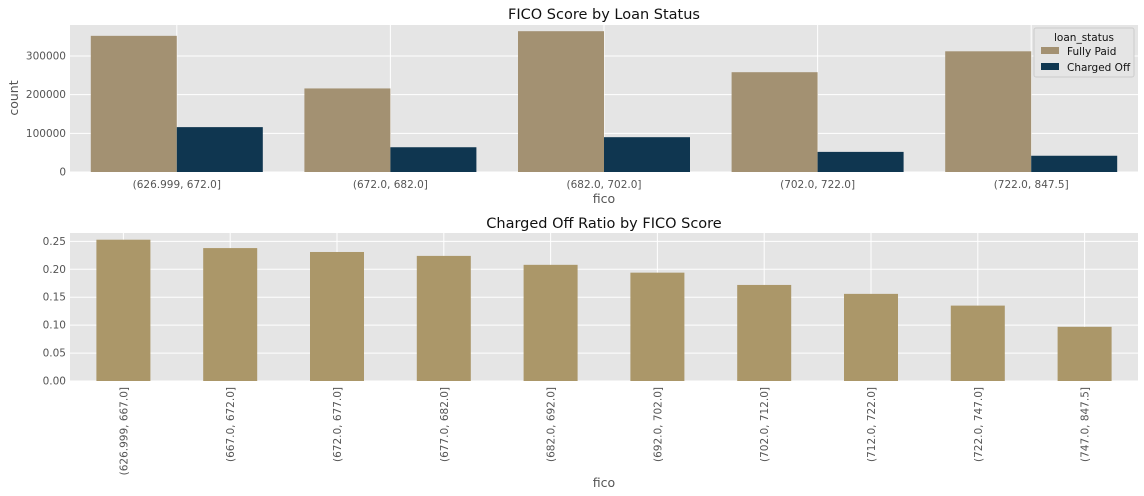 The height and width of the screenshot is (496, 1144). What do you see at coordinates (54, 382) in the screenshot?
I see `chart2-y-tick-label: 0.00` at bounding box center [54, 382].